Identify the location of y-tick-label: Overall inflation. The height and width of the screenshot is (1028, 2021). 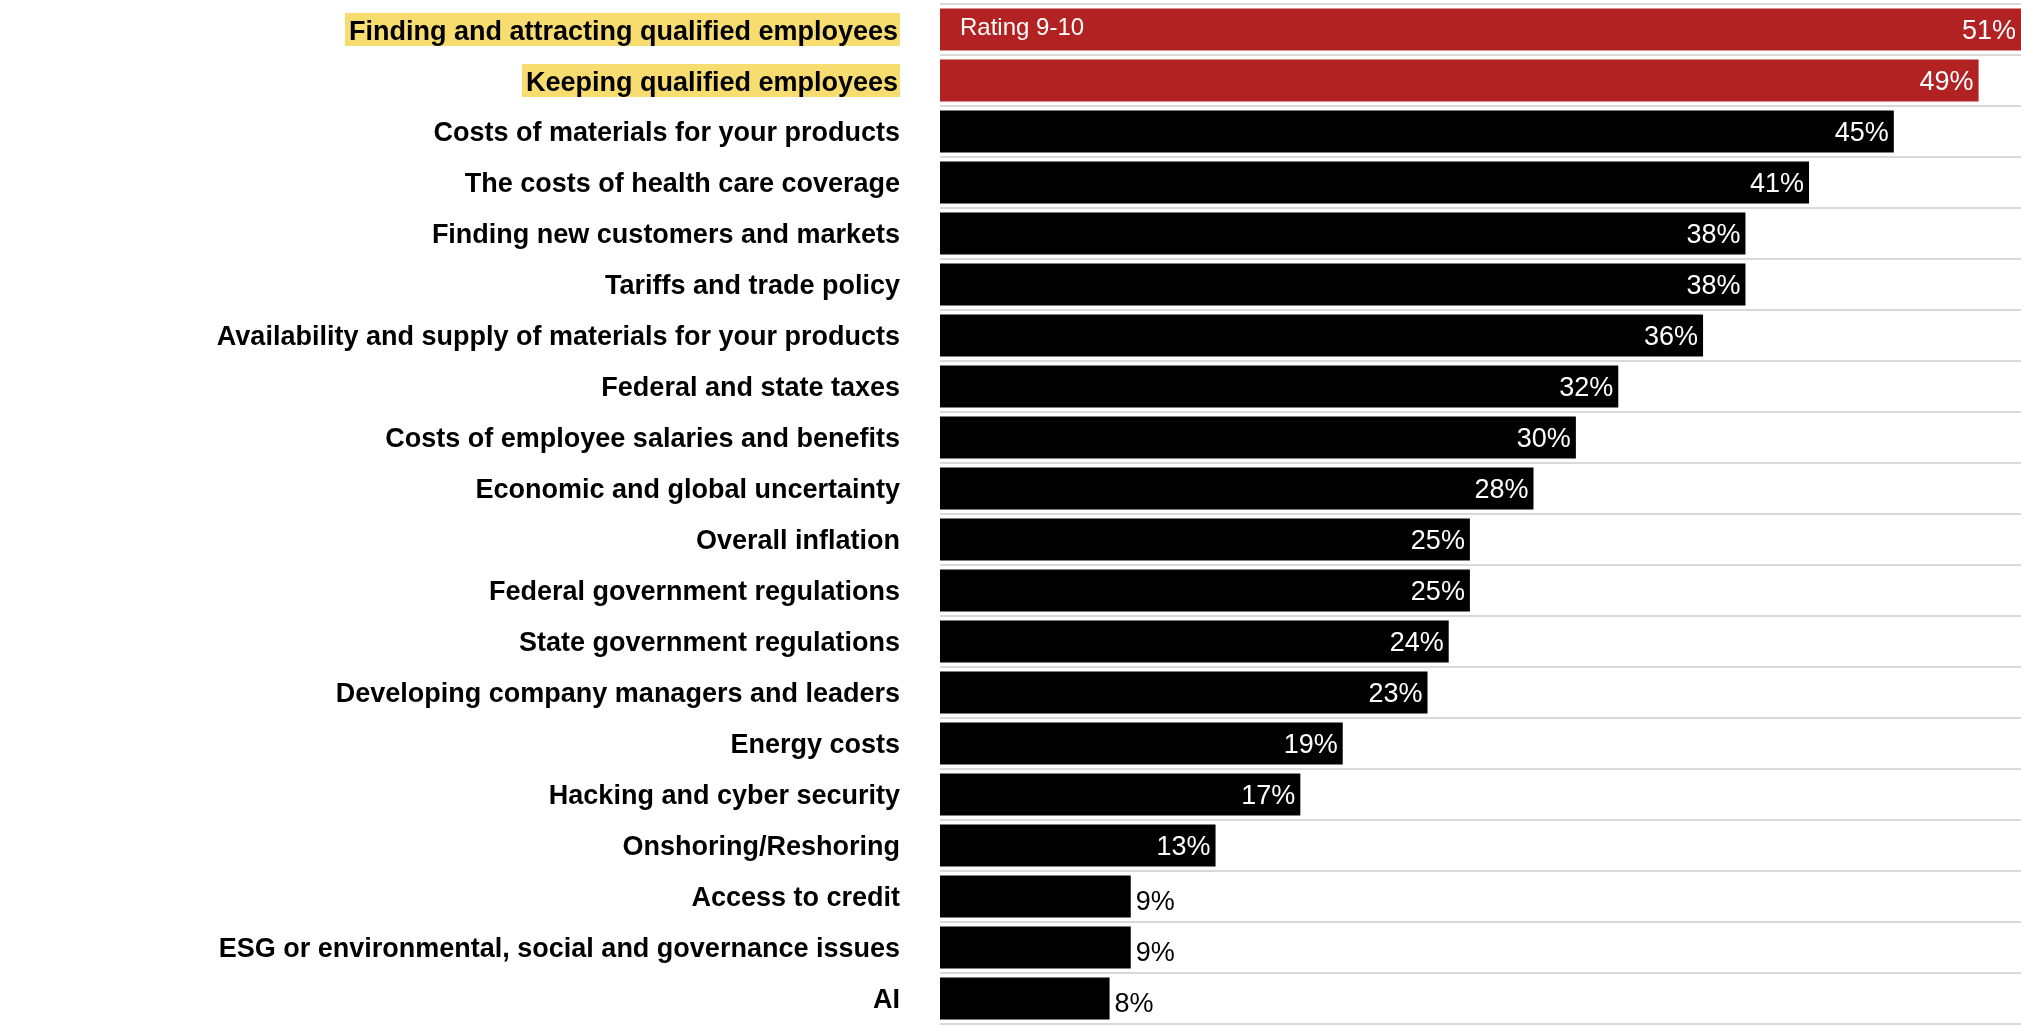
(797, 539).